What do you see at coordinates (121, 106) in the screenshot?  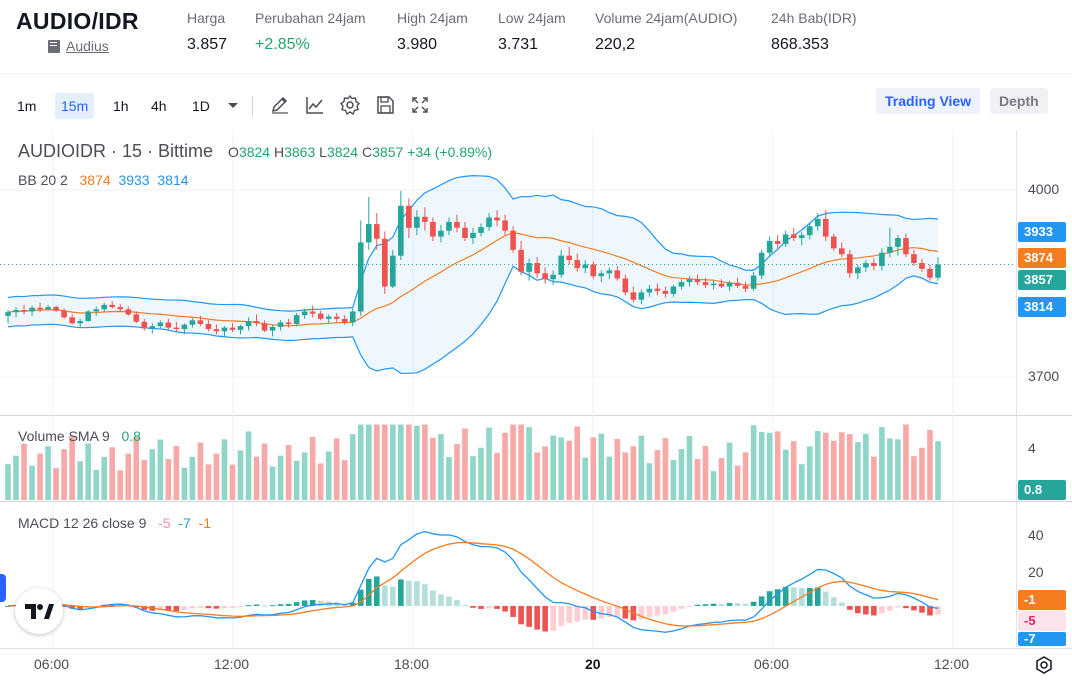 I see `timeframe-1h: 1h` at bounding box center [121, 106].